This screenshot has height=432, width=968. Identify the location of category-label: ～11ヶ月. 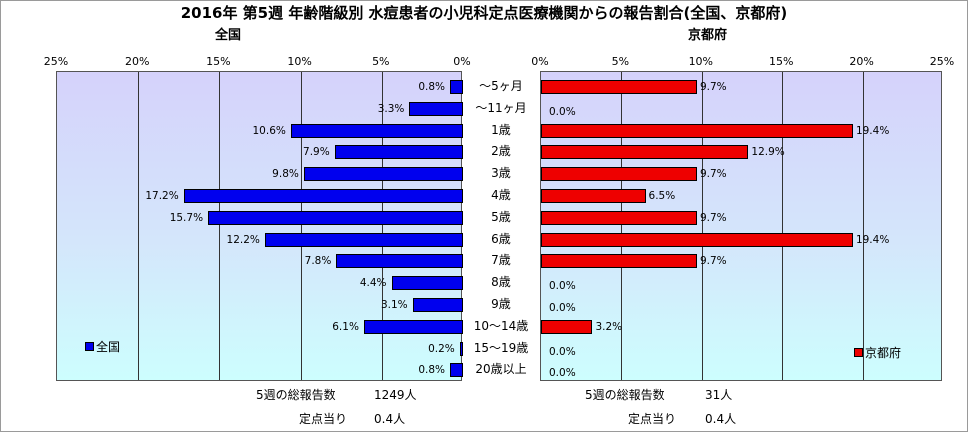
(501, 107).